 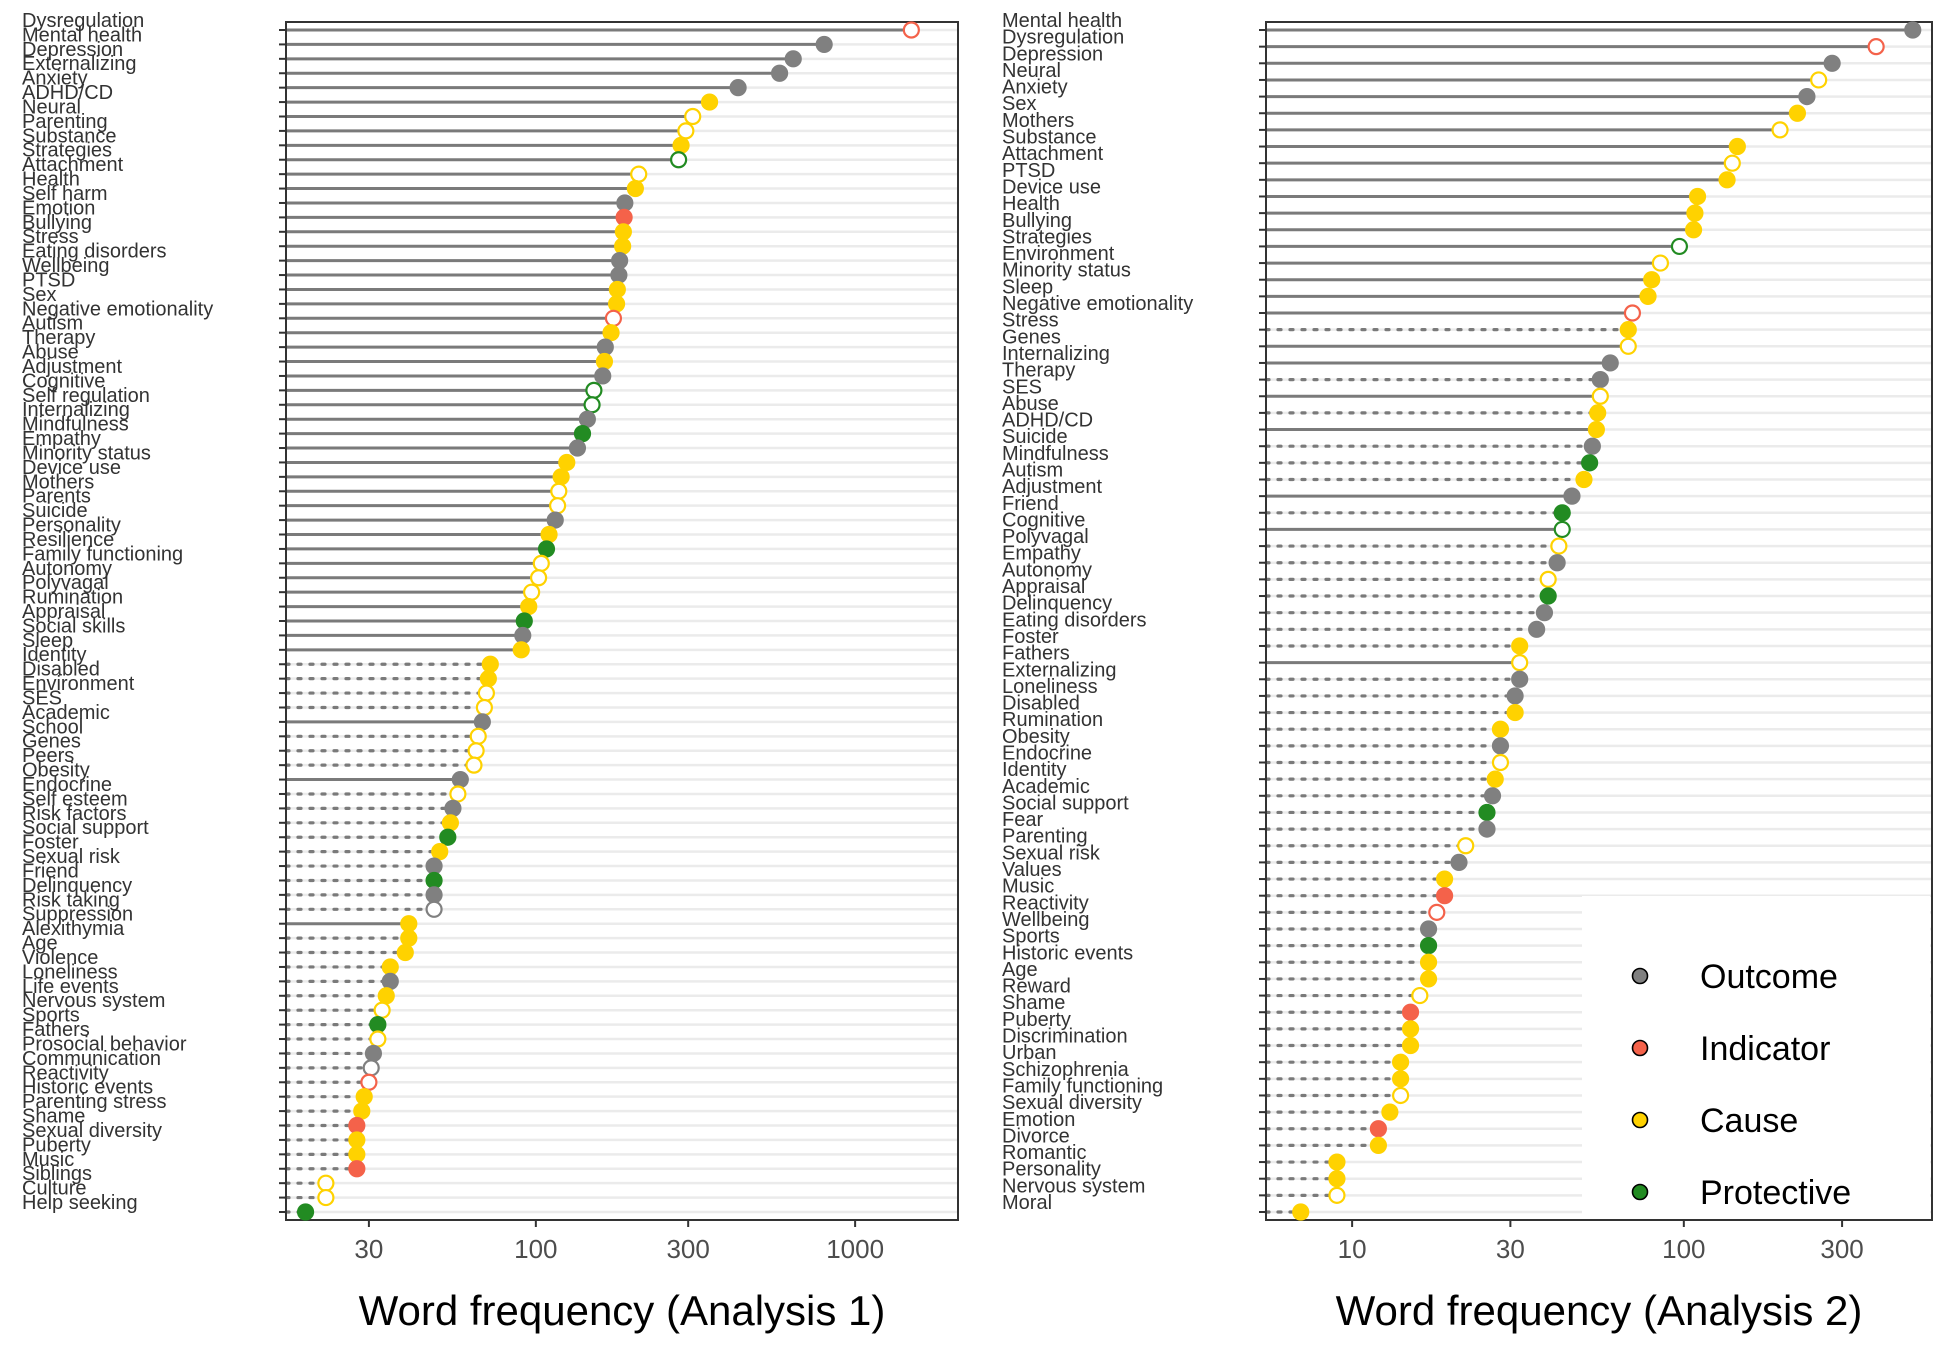 I want to click on legend-label: Outcome, so click(x=1769, y=977).